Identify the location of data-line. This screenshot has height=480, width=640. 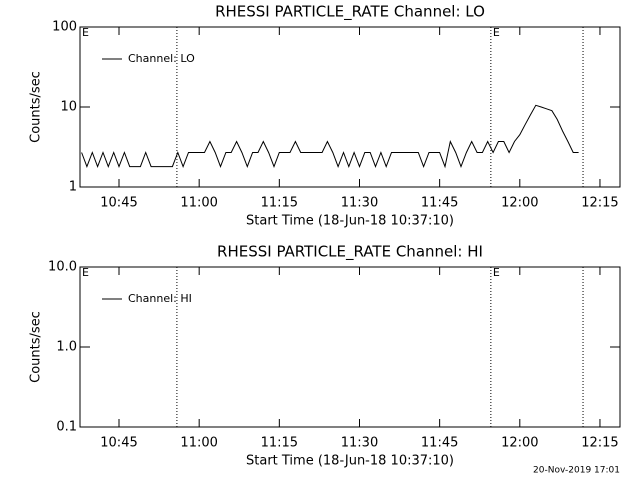
(330, 136).